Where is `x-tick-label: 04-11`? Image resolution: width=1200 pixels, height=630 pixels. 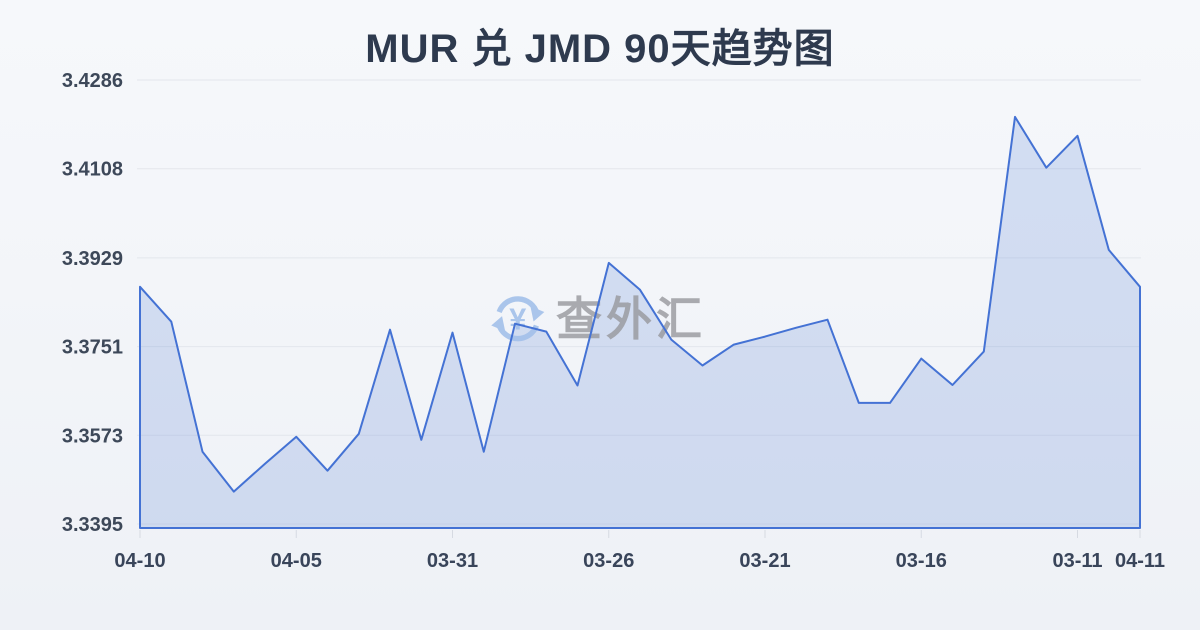
x-tick-label: 04-11 is located at coordinates (1140, 561).